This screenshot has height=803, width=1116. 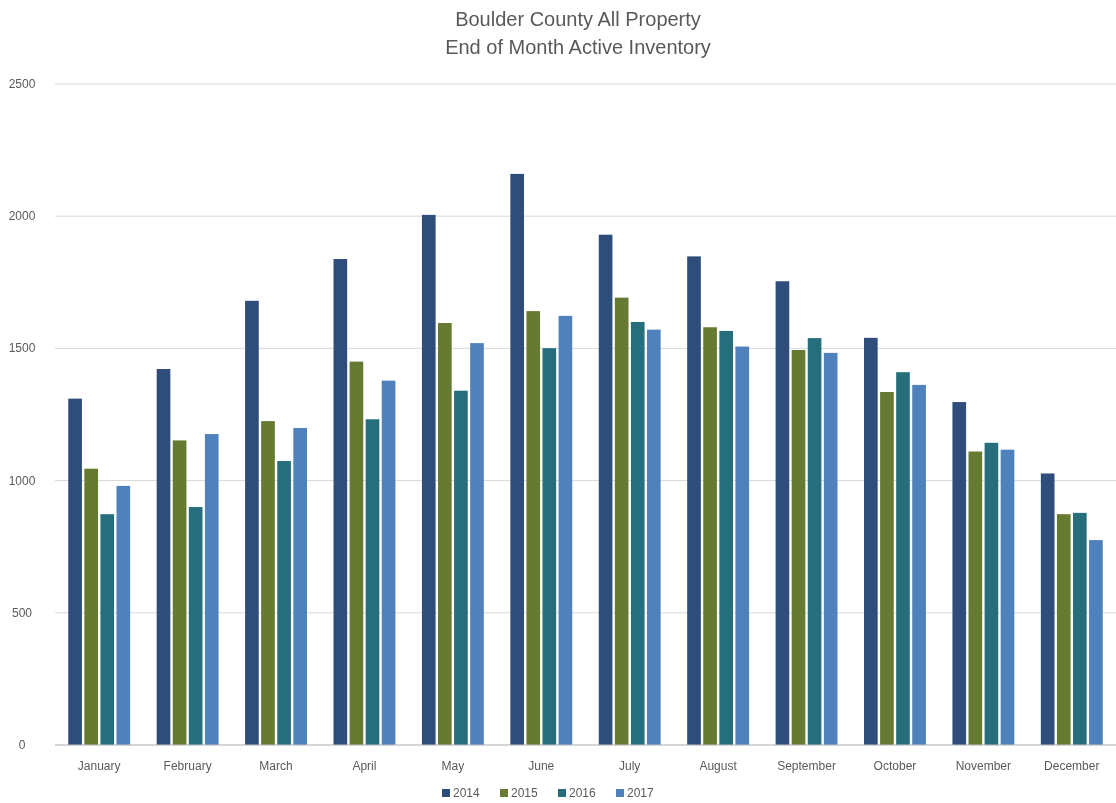 What do you see at coordinates (187, 766) in the screenshot?
I see `x-tick-label: February` at bounding box center [187, 766].